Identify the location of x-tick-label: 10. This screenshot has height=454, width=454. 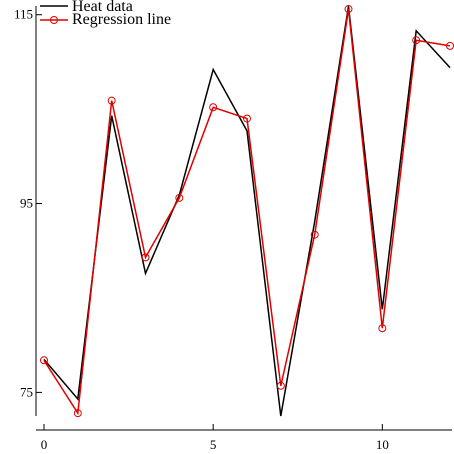
(382, 444).